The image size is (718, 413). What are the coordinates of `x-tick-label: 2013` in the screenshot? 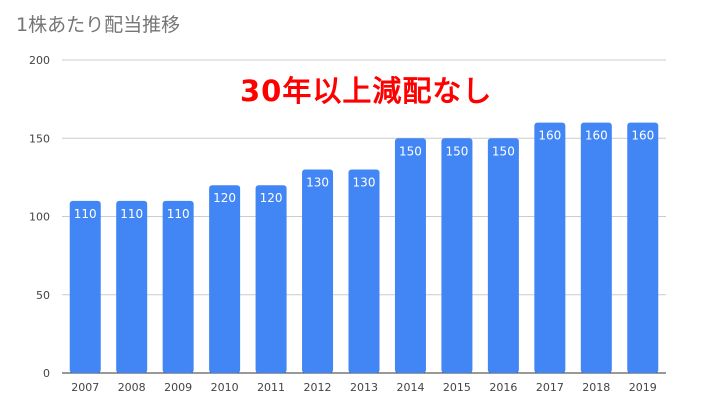 It's located at (364, 387).